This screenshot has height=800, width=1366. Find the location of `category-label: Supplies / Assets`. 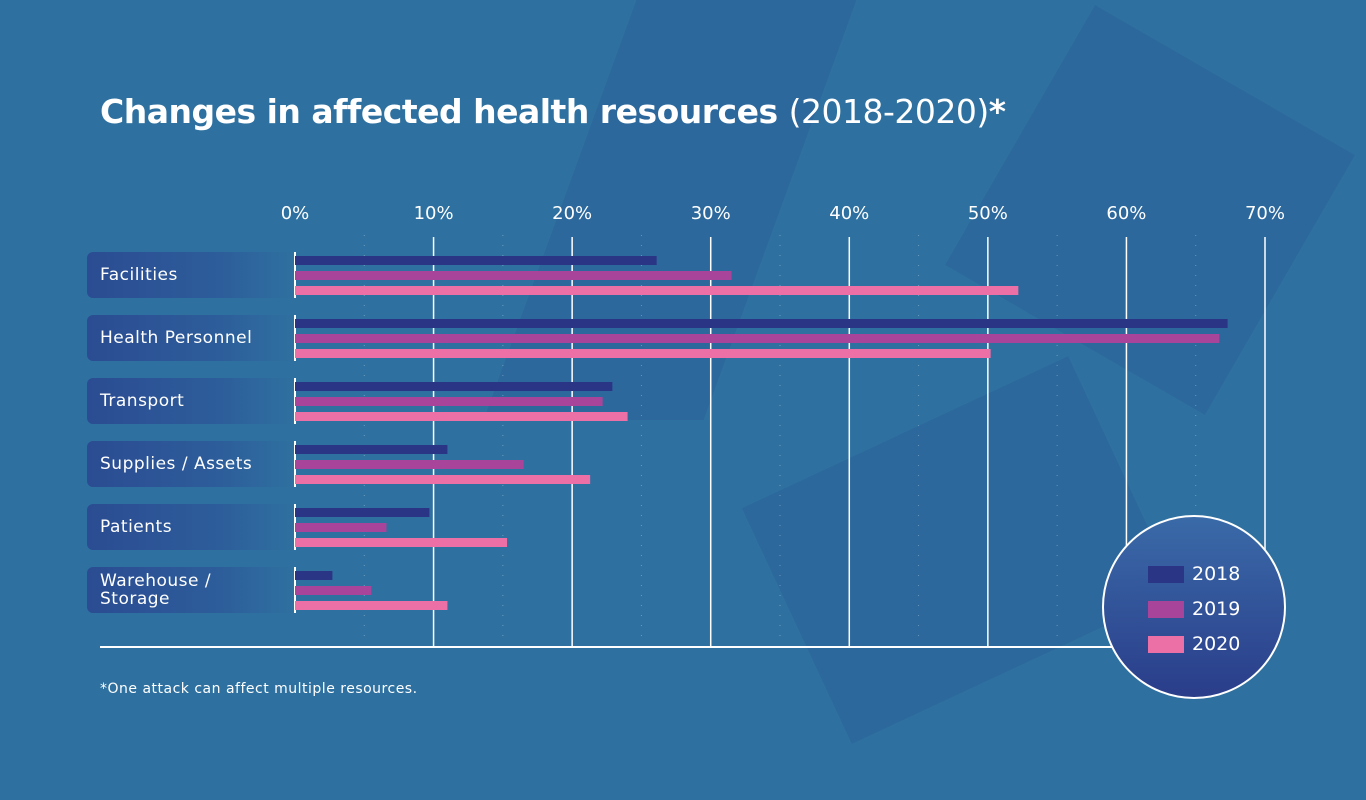

category-label: Supplies / Assets is located at coordinates (192, 464).